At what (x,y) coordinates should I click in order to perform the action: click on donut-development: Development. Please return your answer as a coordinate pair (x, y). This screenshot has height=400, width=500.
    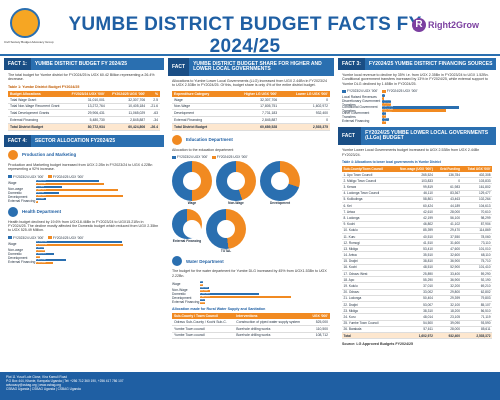
    Looking at the image, I should click on (280, 183).